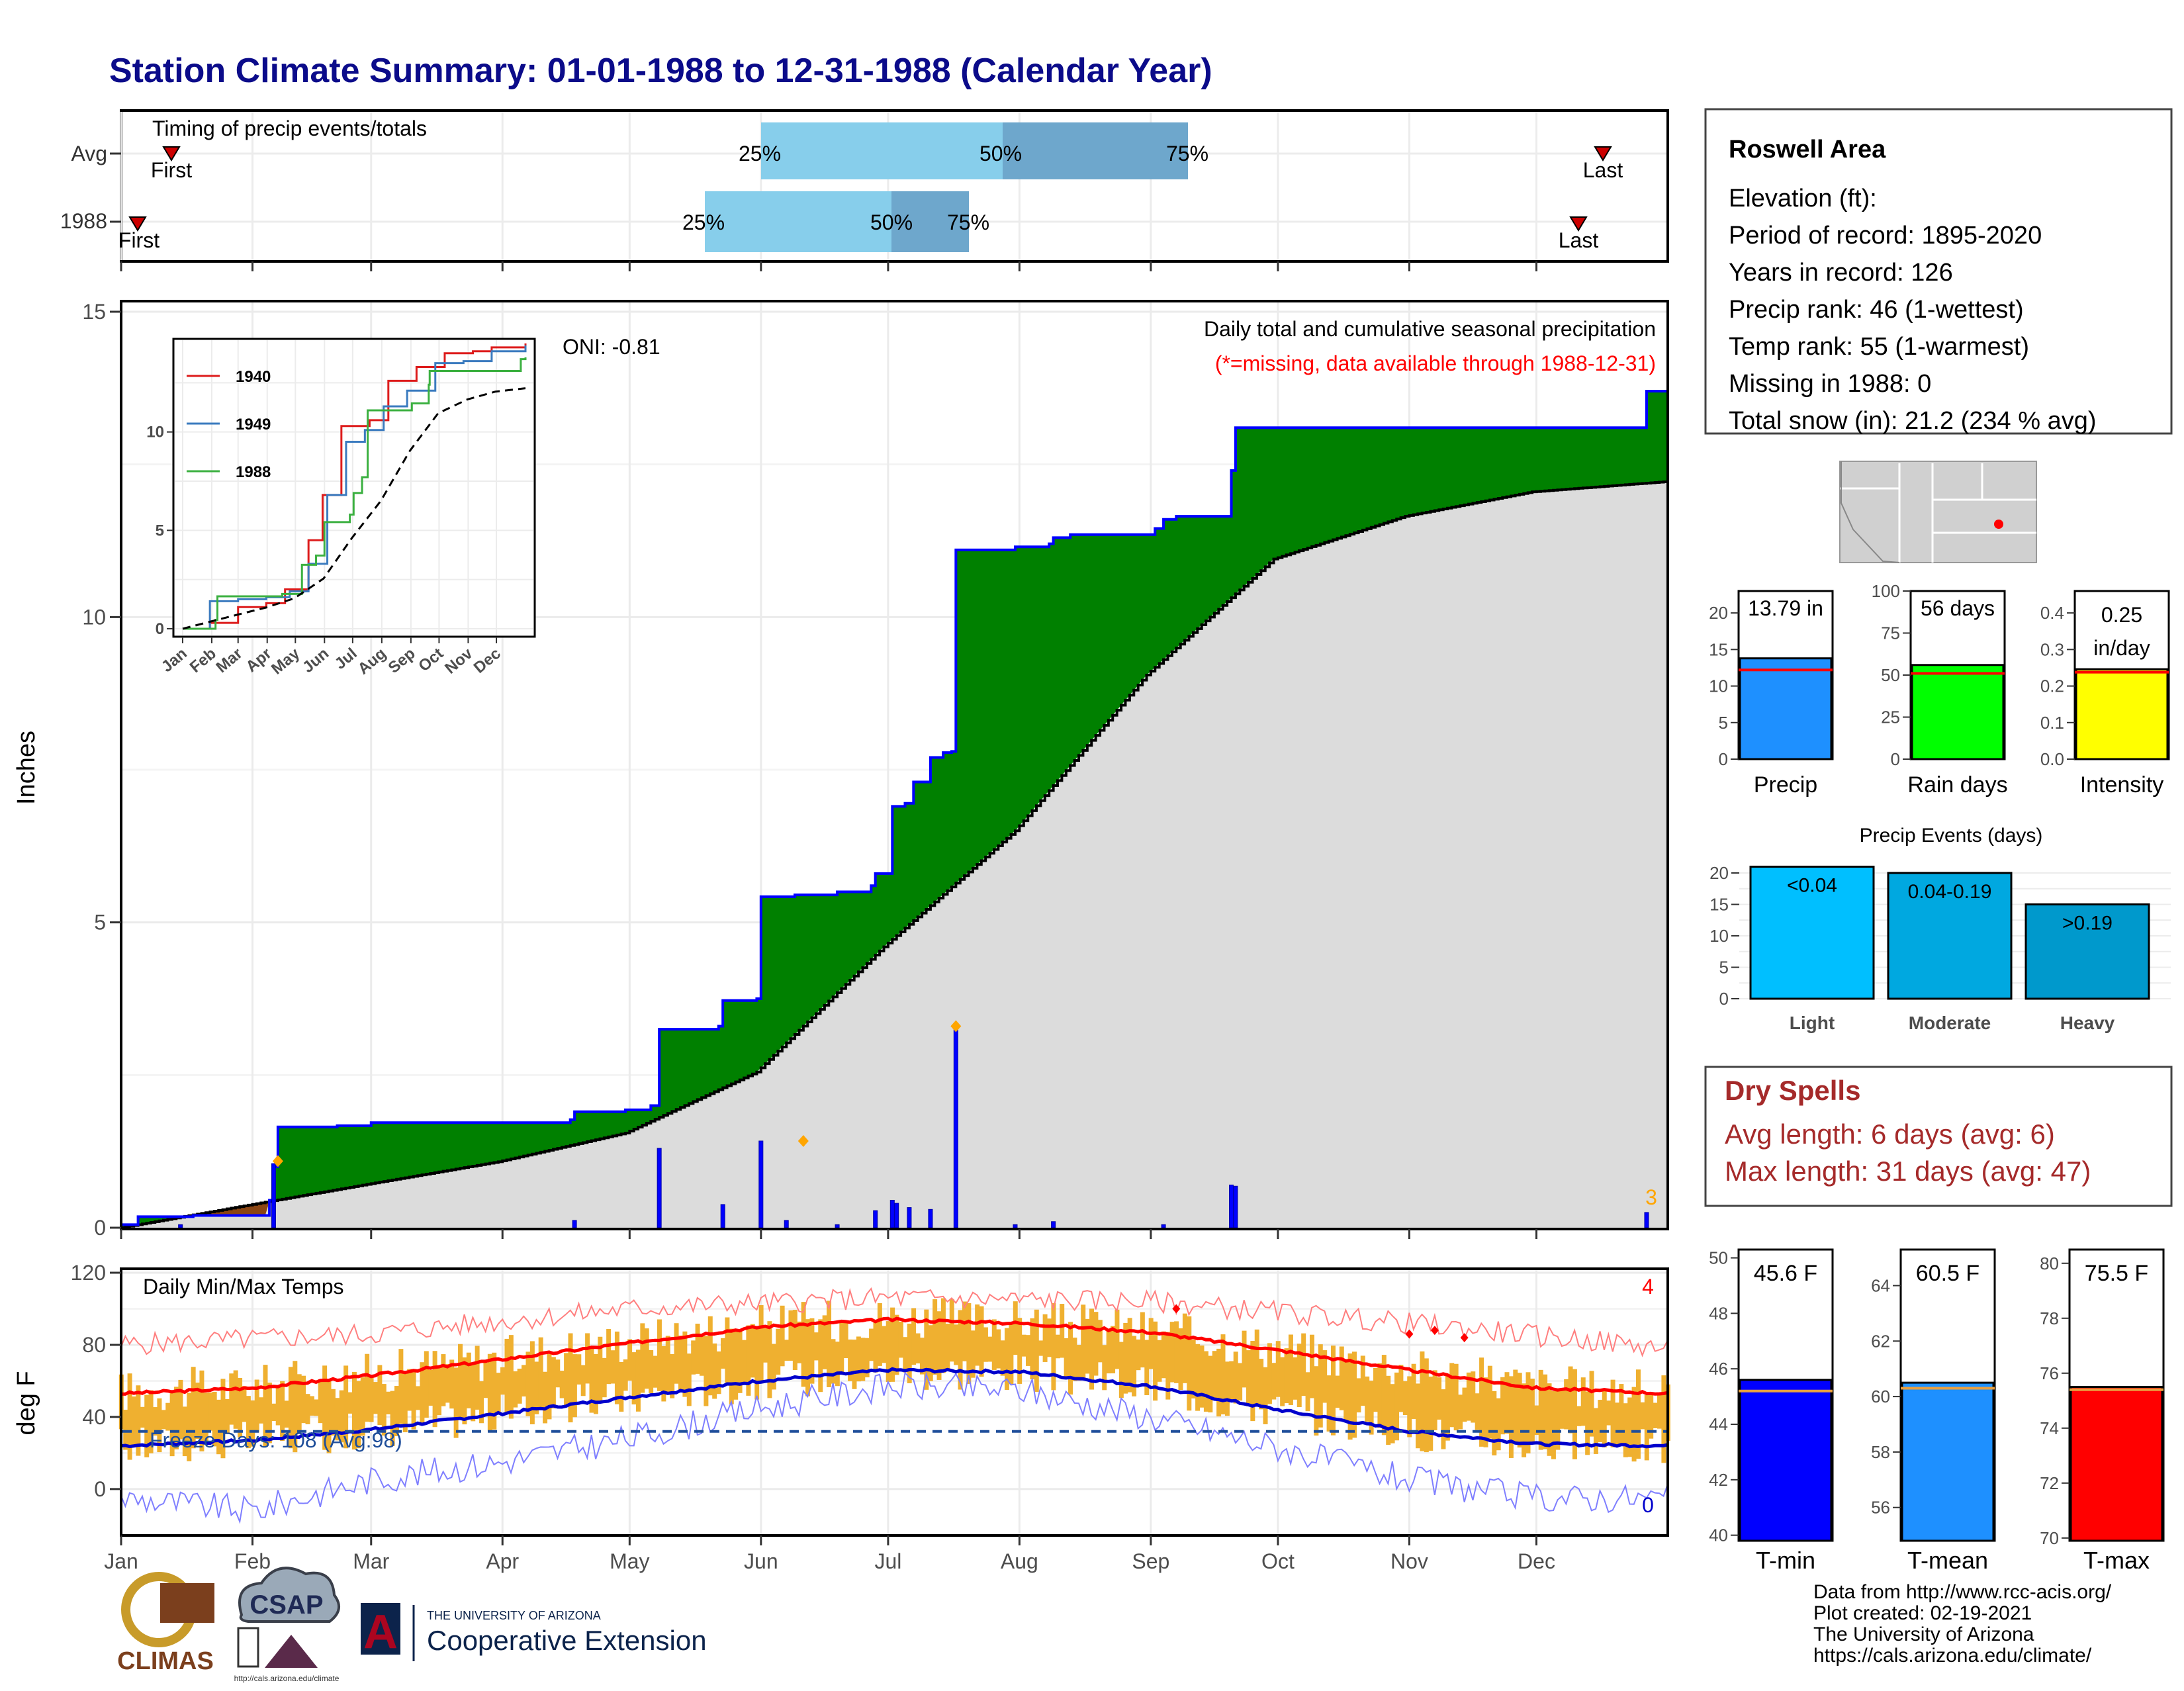  What do you see at coordinates (1938, 513) in the screenshot?
I see `state-boundaries` at bounding box center [1938, 513].